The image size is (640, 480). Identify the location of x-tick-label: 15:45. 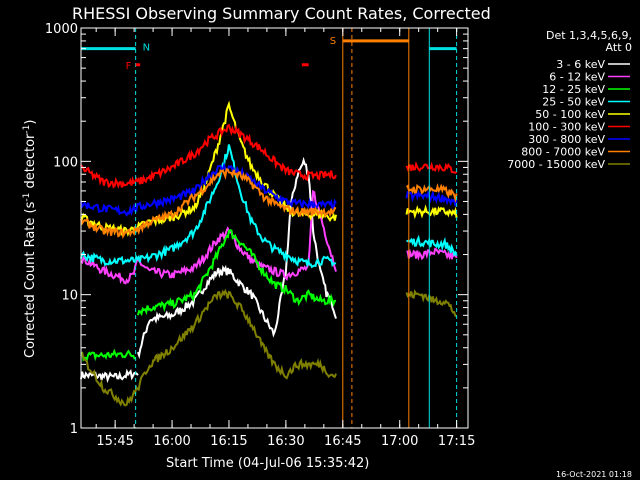
(114, 441).